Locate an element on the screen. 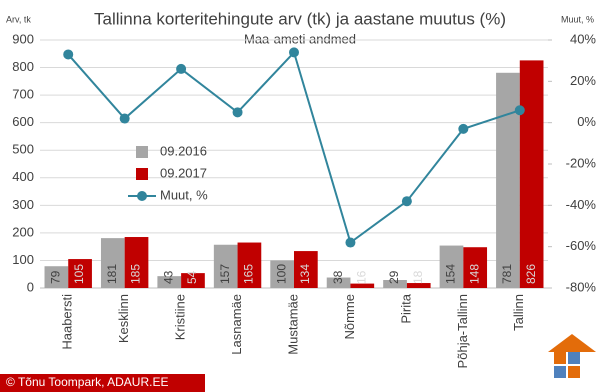  data-label: 181 is located at coordinates (112, 274).